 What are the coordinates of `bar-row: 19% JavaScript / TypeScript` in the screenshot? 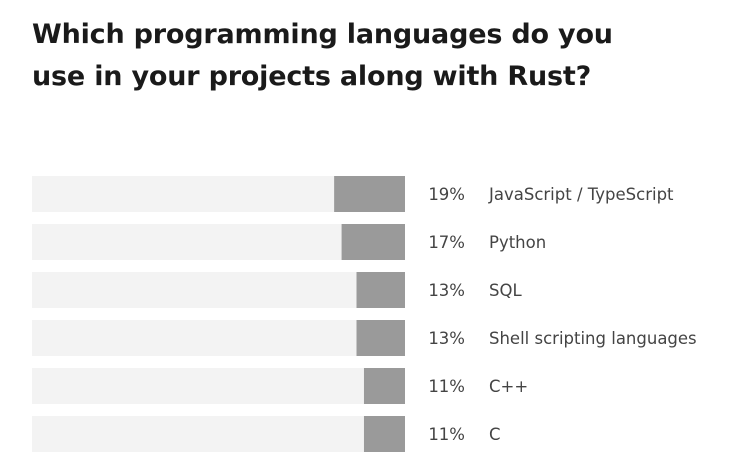 It's located at (353, 194).